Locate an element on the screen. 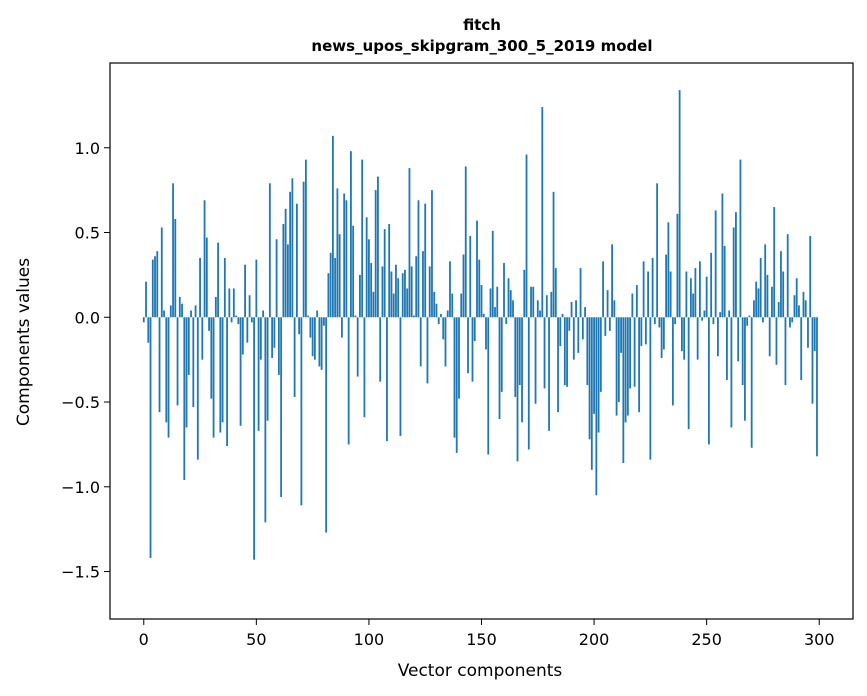 Image resolution: width=867 pixels, height=696 pixels. y-tick-label: 0.0 is located at coordinates (87, 317).